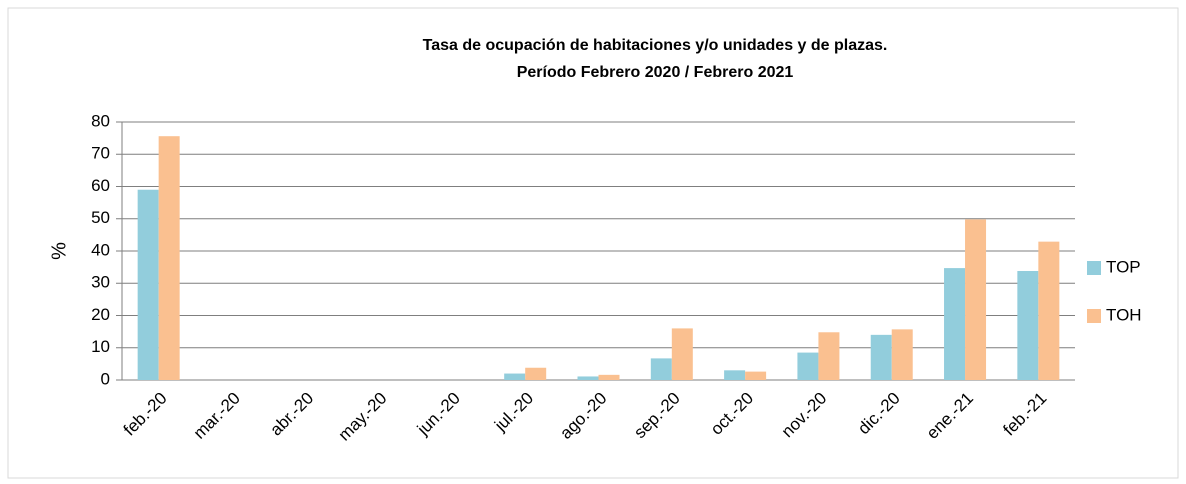 The height and width of the screenshot is (484, 1186). I want to click on y-tick-label: 50, so click(100, 217).